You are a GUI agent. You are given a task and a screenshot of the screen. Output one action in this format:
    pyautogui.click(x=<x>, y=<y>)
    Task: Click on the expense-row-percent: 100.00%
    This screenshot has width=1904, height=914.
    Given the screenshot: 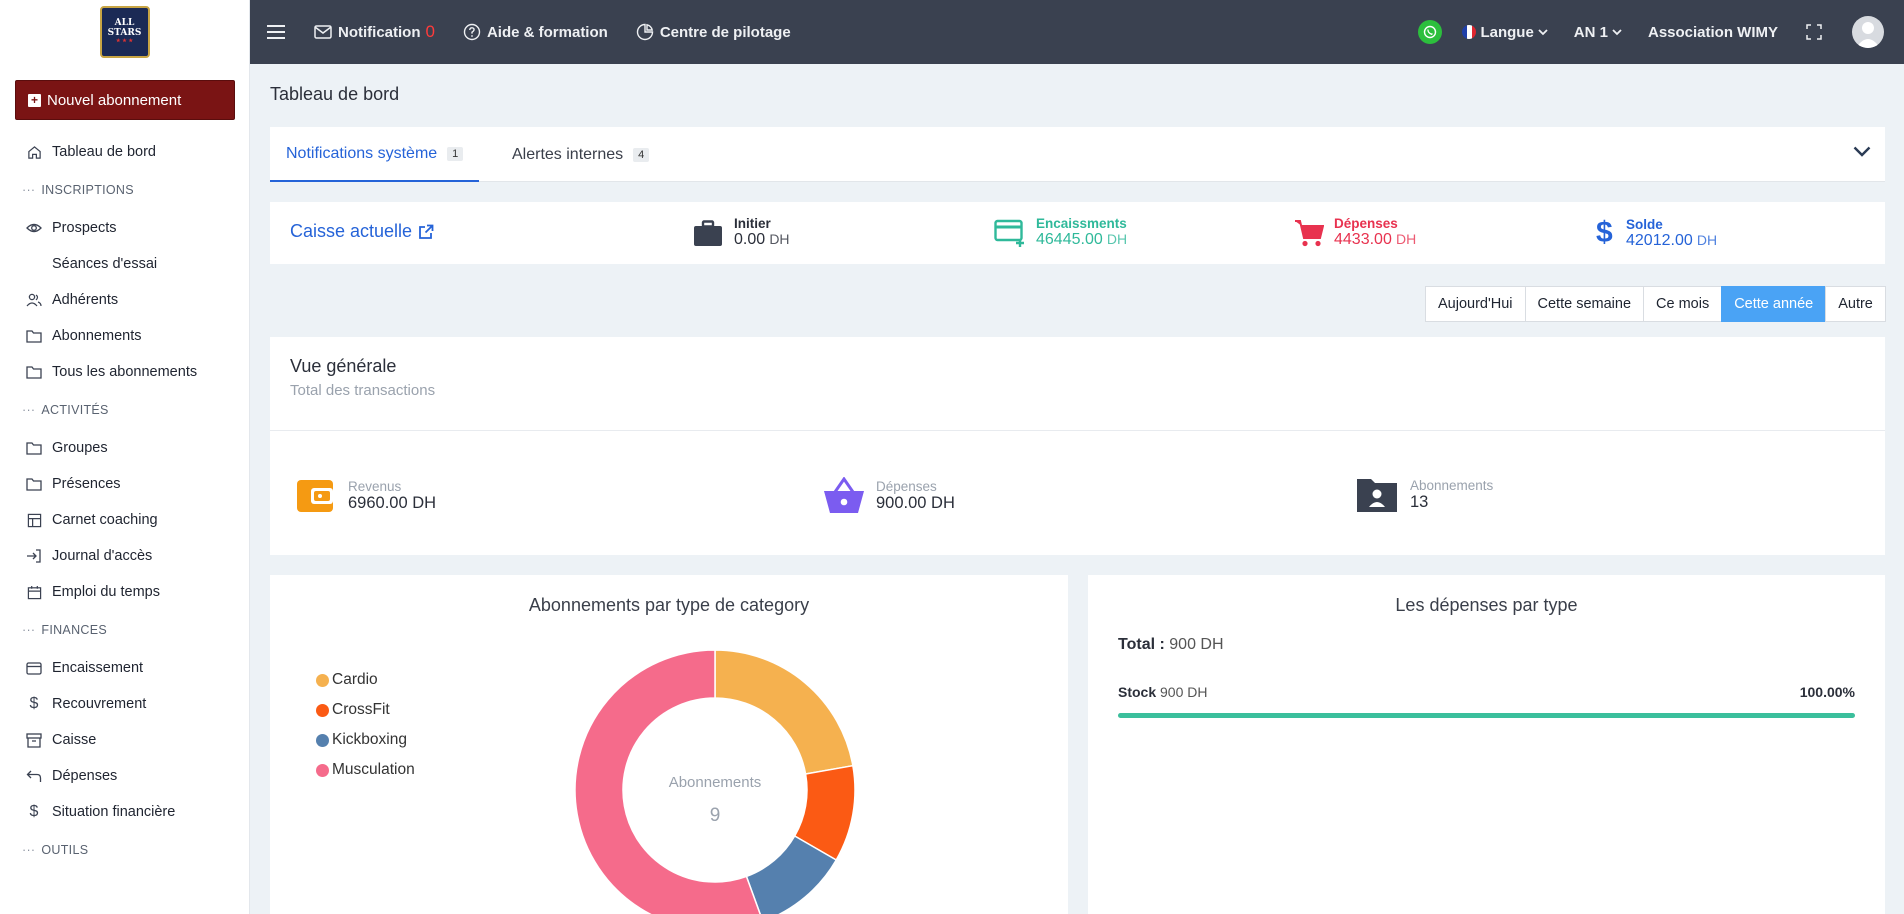 What is the action you would take?
    pyautogui.click(x=1827, y=692)
    